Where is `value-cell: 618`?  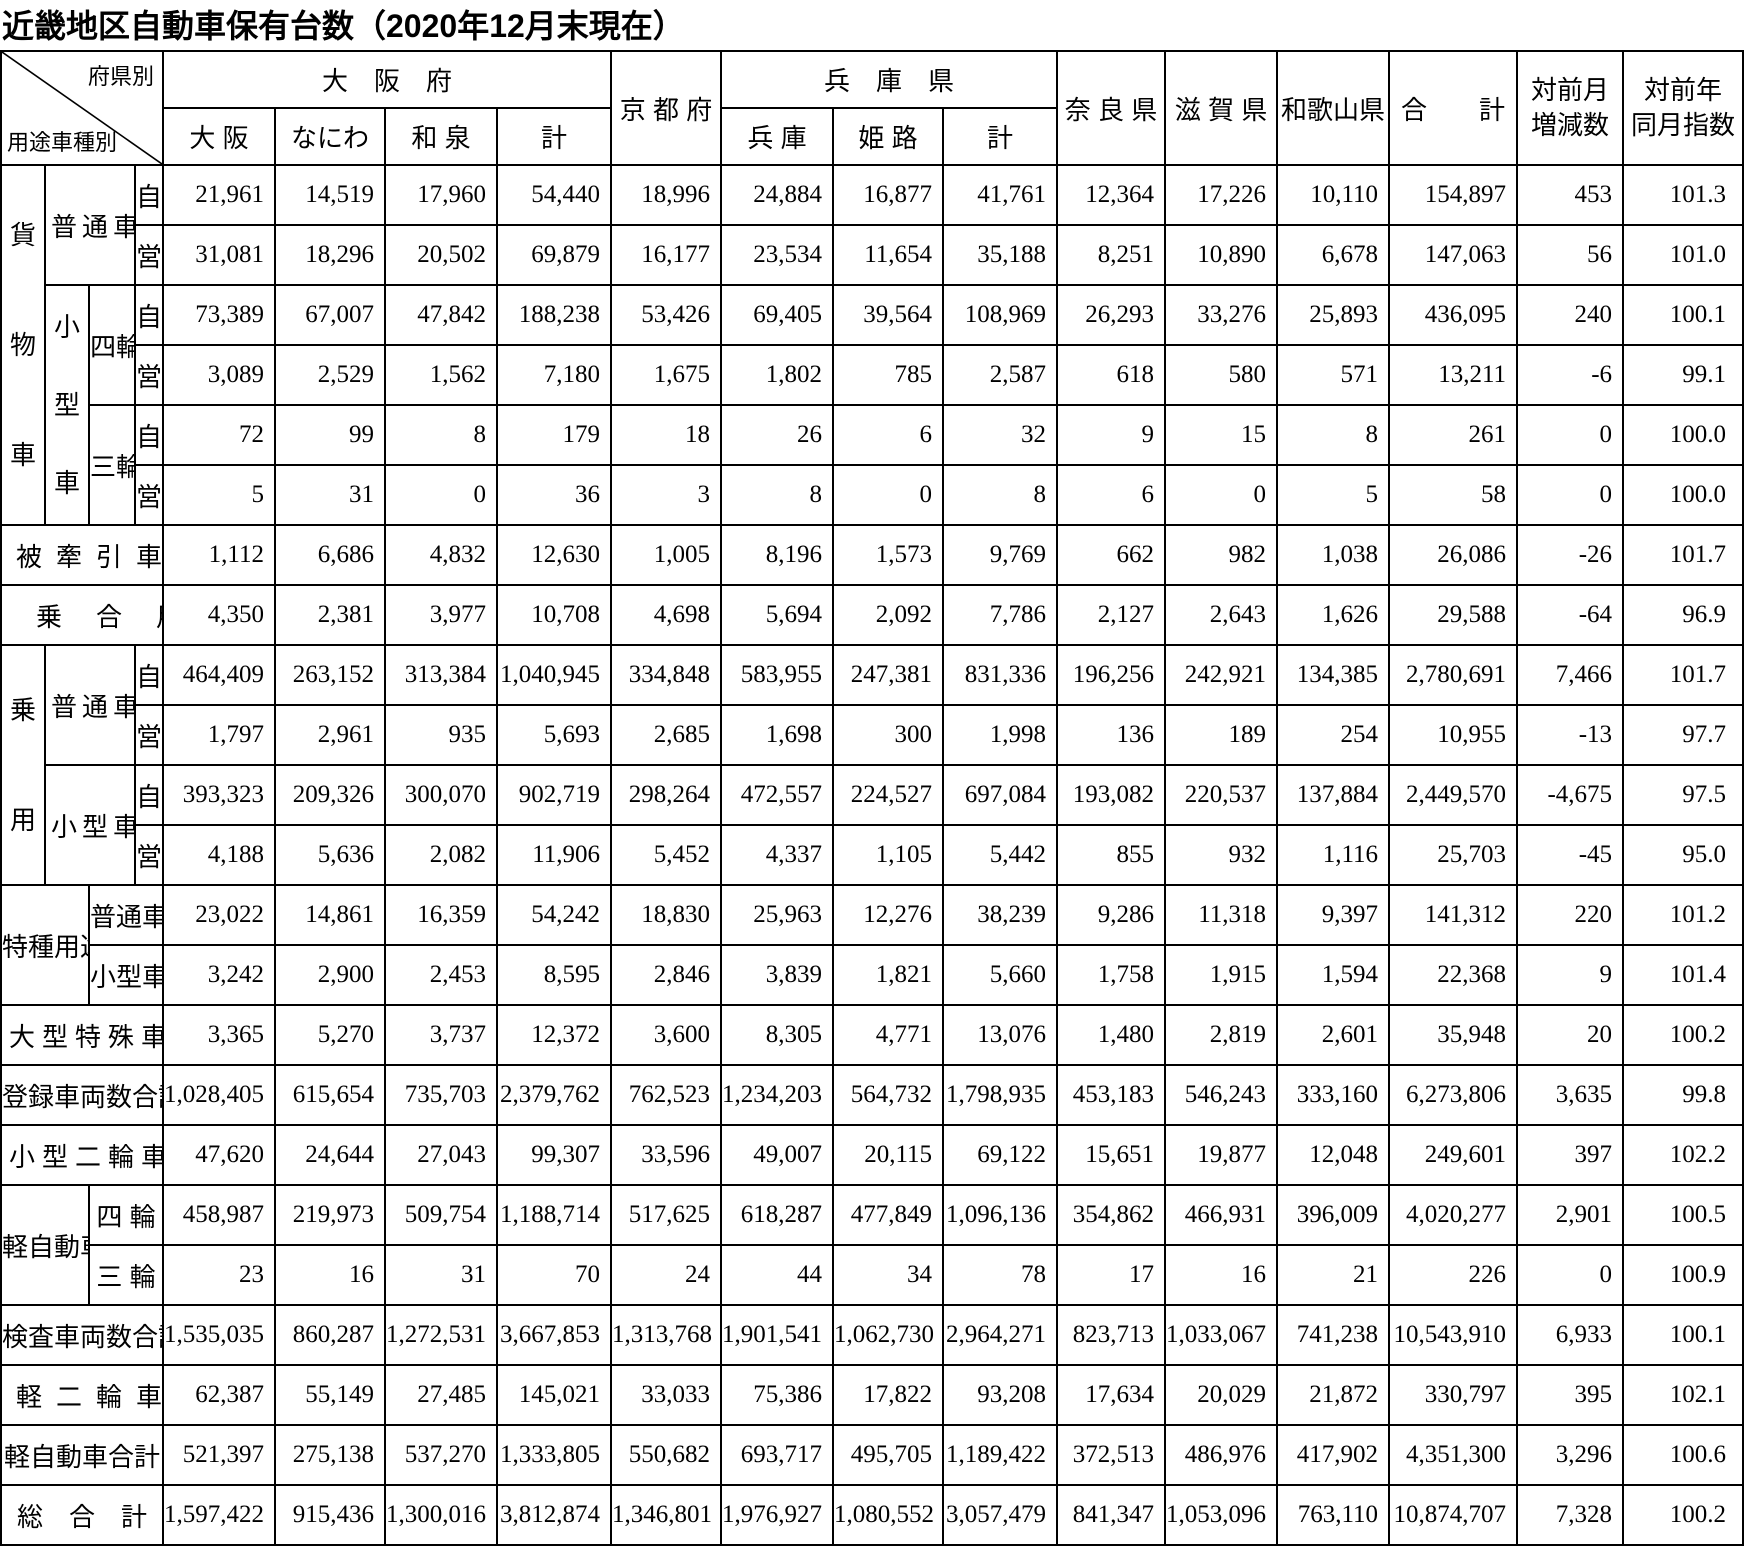 value-cell: 618 is located at coordinates (1111, 375).